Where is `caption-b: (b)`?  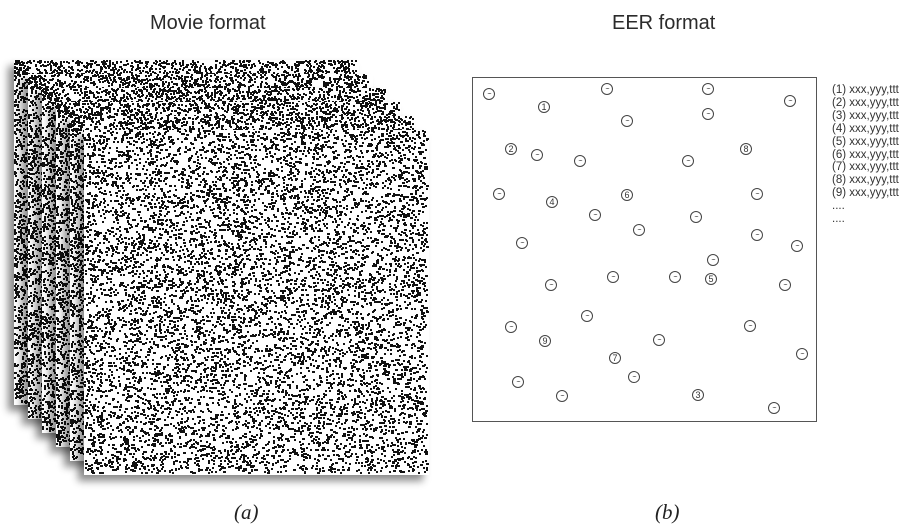 caption-b: (b) is located at coordinates (667, 512).